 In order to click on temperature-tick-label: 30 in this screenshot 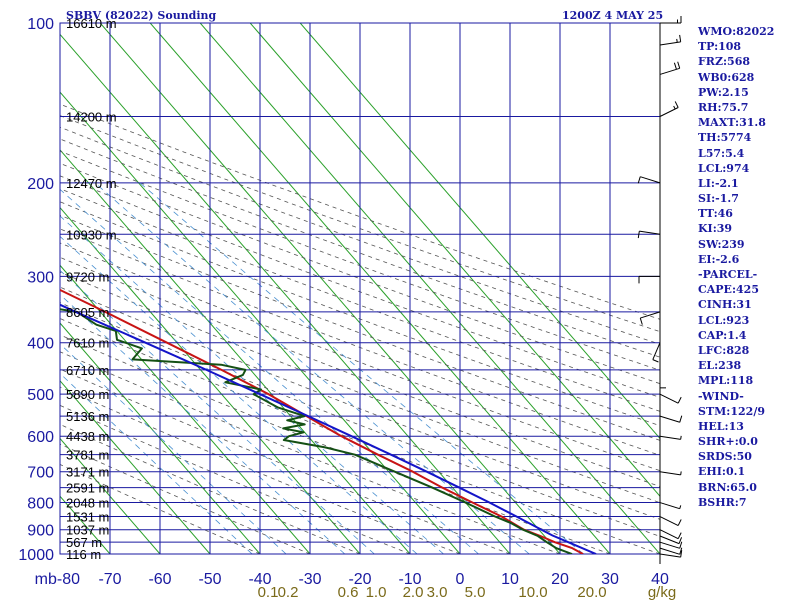, I will do `click(610, 579)`.